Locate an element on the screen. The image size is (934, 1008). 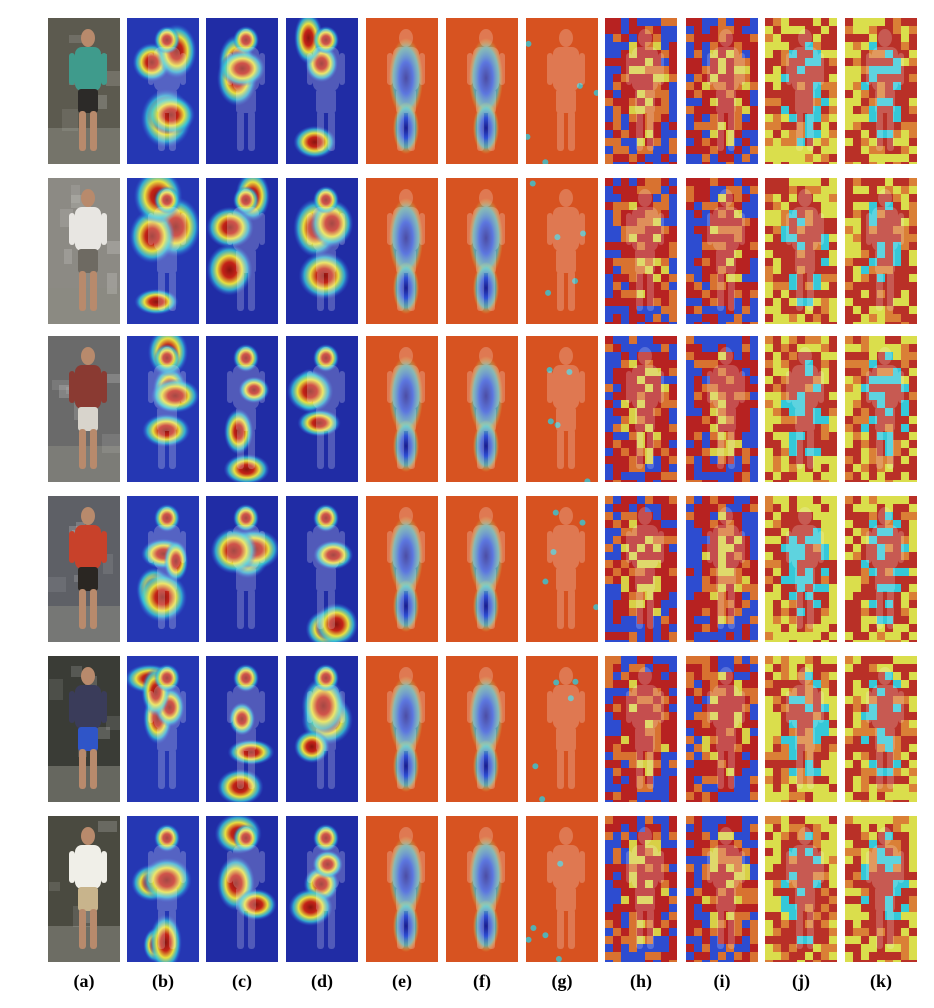
column-label: (e) is located at coordinates (402, 981).